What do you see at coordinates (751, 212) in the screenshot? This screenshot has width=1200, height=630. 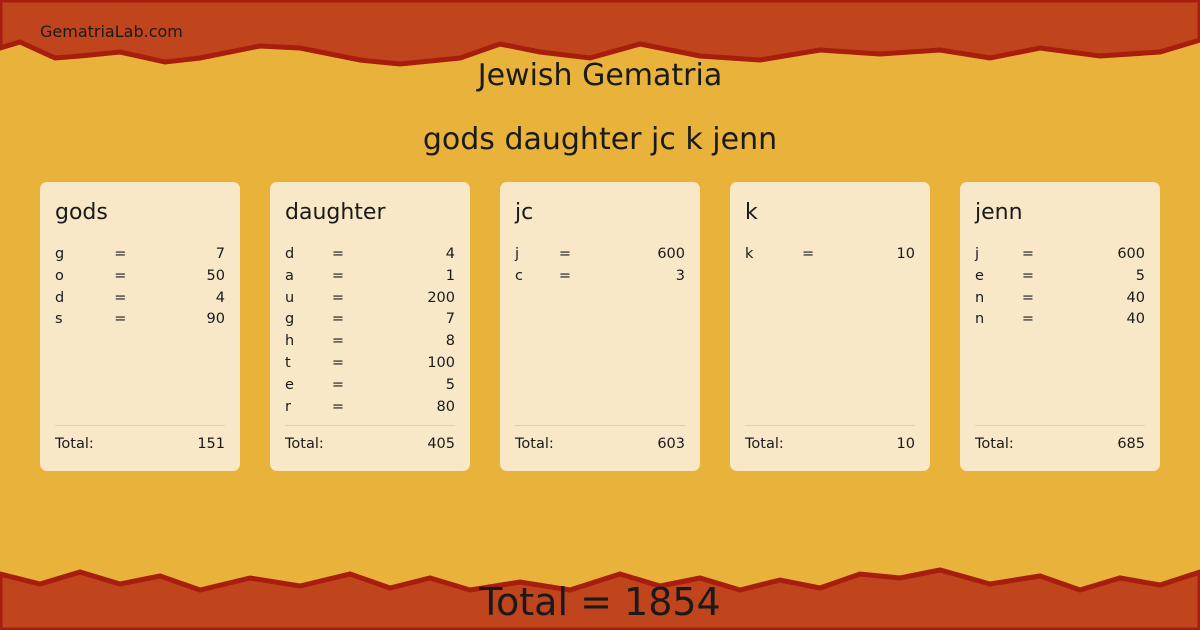 I see `word-heading: k` at bounding box center [751, 212].